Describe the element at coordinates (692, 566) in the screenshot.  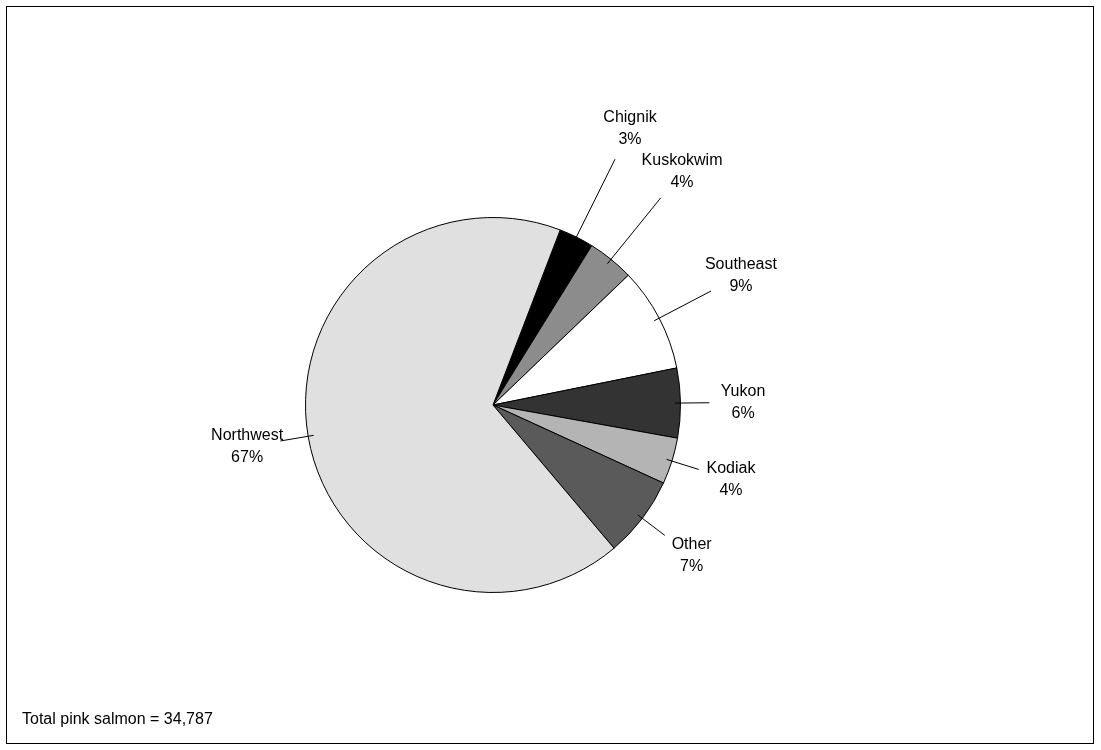
I see `data-label: 7%` at that location.